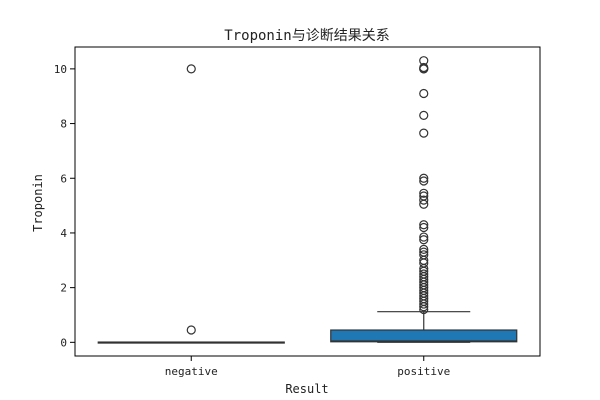 This screenshot has height=400, width=600. What do you see at coordinates (63, 233) in the screenshot?
I see `y-tick-label: 4` at bounding box center [63, 233].